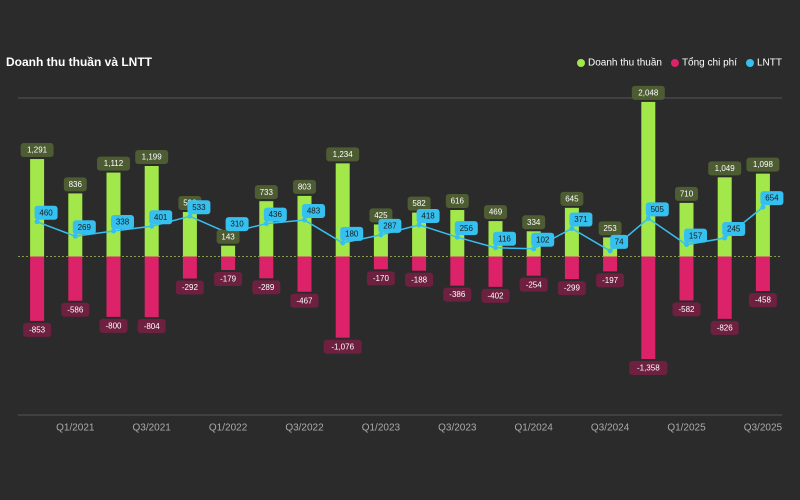 This screenshot has width=800, height=500. I want to click on data-label: -467, so click(304, 300).